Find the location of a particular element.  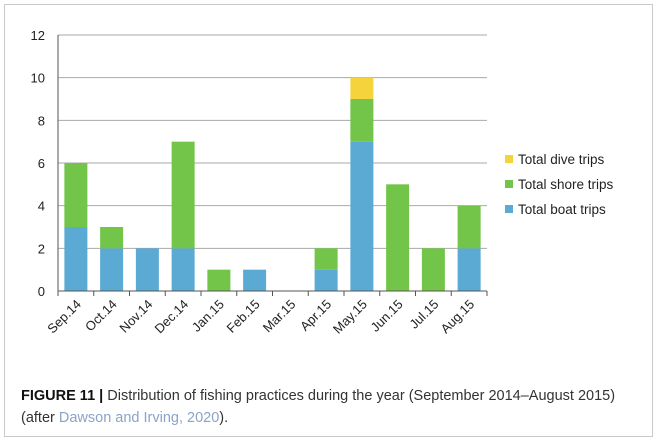

caption-end: ). is located at coordinates (224, 418).